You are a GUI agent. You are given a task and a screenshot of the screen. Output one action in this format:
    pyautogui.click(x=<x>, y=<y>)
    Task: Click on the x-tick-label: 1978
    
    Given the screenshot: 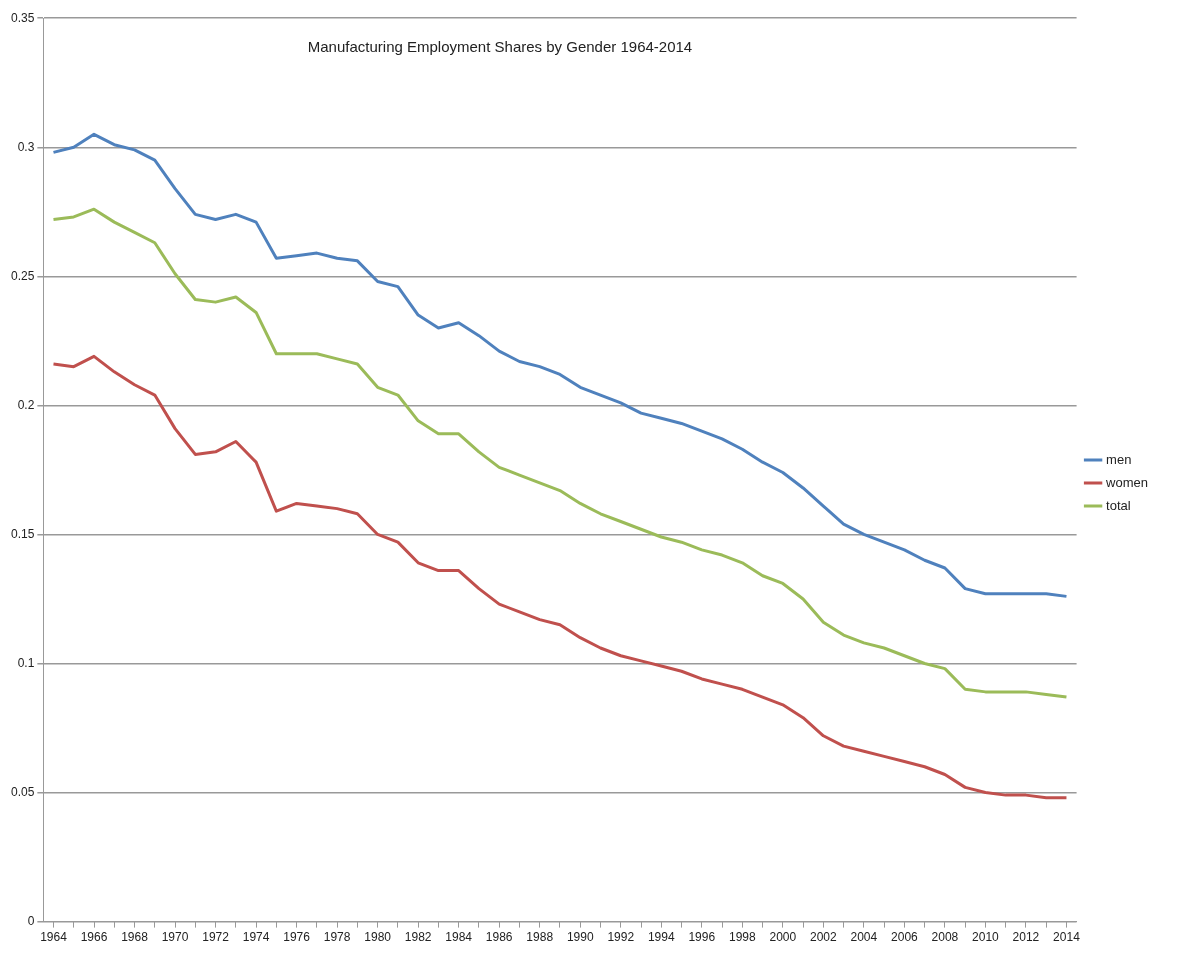 What is the action you would take?
    pyautogui.click(x=337, y=937)
    